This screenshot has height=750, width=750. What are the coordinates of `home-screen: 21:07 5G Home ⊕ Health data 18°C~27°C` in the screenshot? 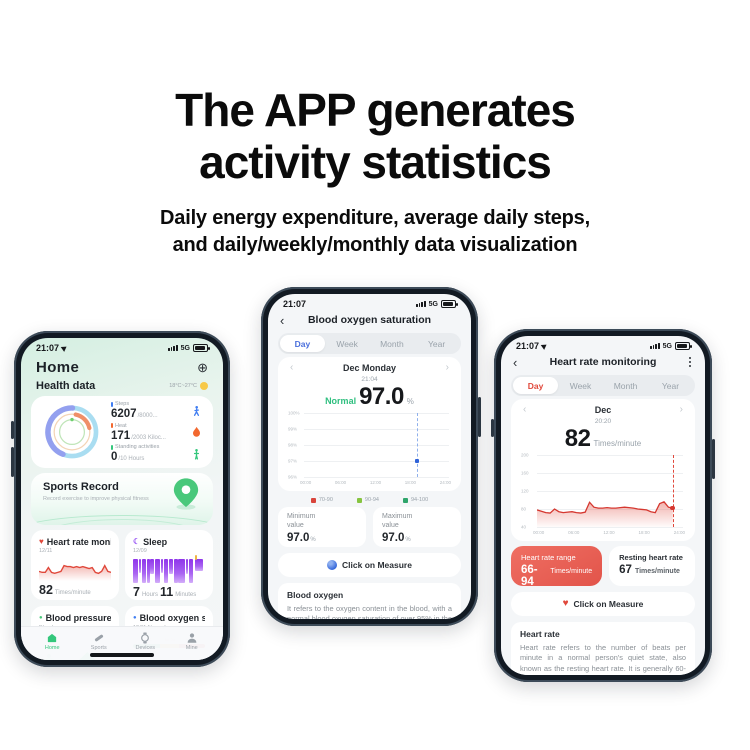 It's located at (122, 499).